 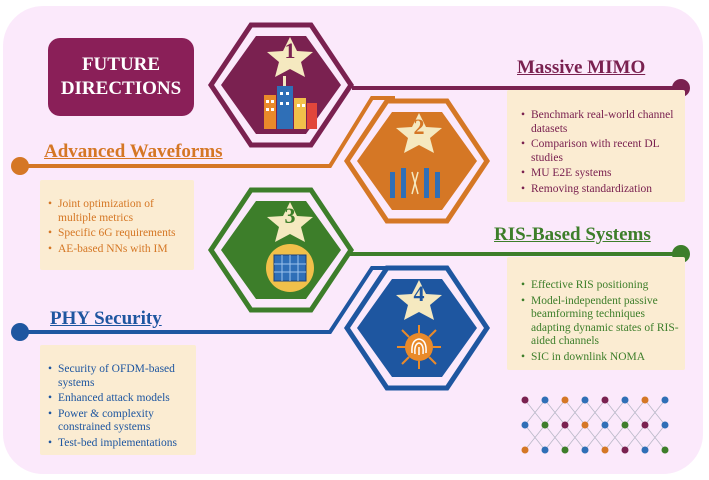 What do you see at coordinates (417, 161) in the screenshot?
I see `hexagon-2: 2` at bounding box center [417, 161].